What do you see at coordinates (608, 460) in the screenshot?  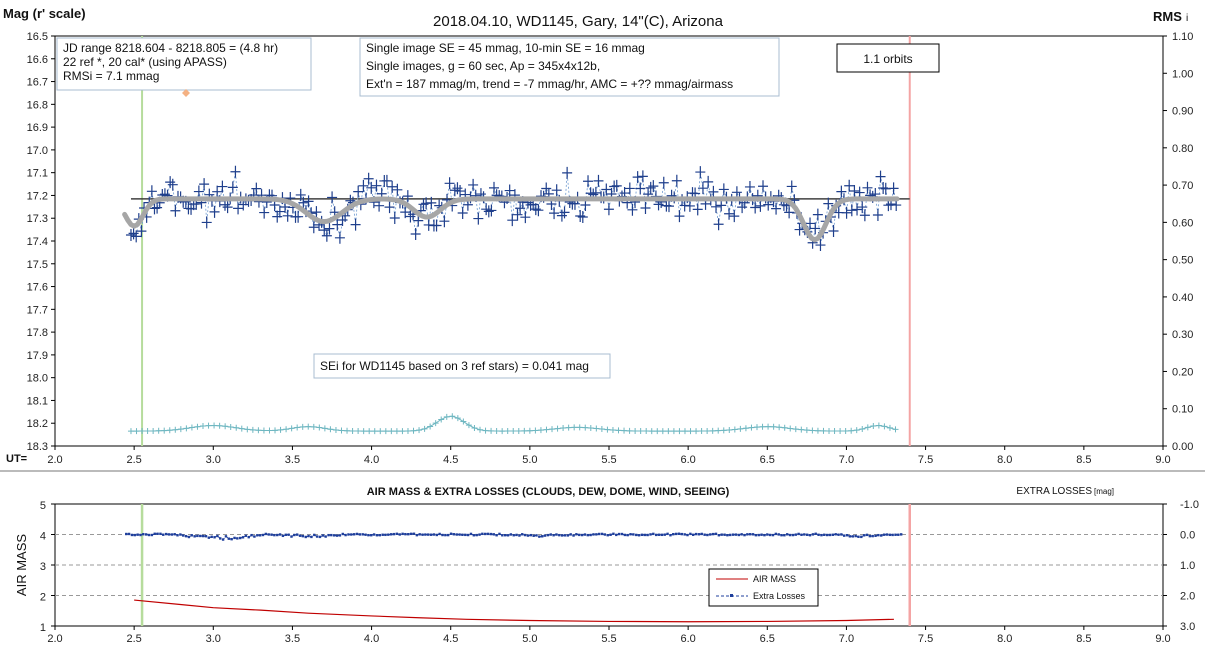 I see `top-x-tick-label: 5.5` at bounding box center [608, 460].